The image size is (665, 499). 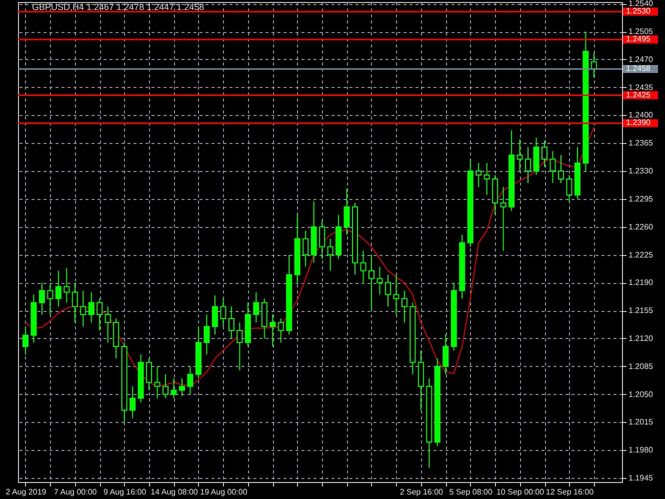 What do you see at coordinates (76, 492) in the screenshot?
I see `x-tick-label: 7 Aug 00:00` at bounding box center [76, 492].